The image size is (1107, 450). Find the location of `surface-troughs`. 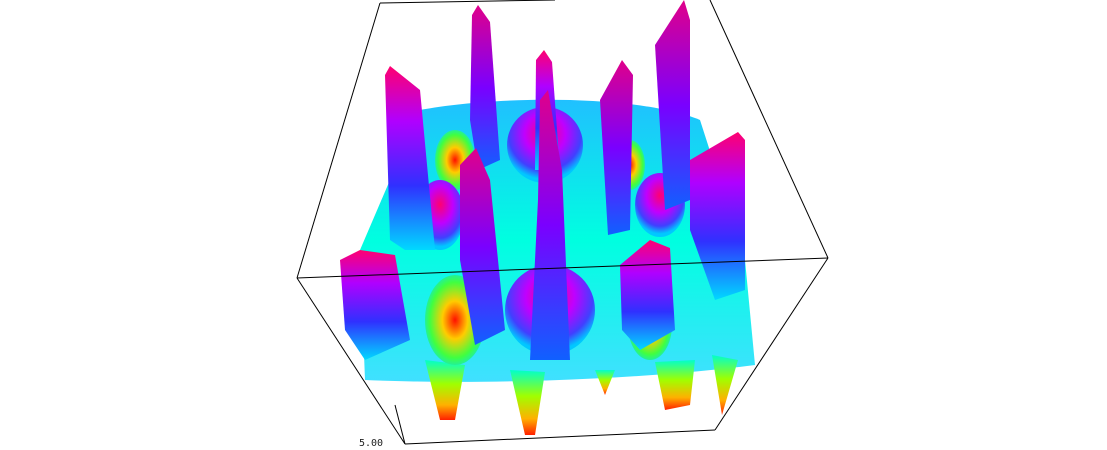

surface-troughs is located at coordinates (581, 395).